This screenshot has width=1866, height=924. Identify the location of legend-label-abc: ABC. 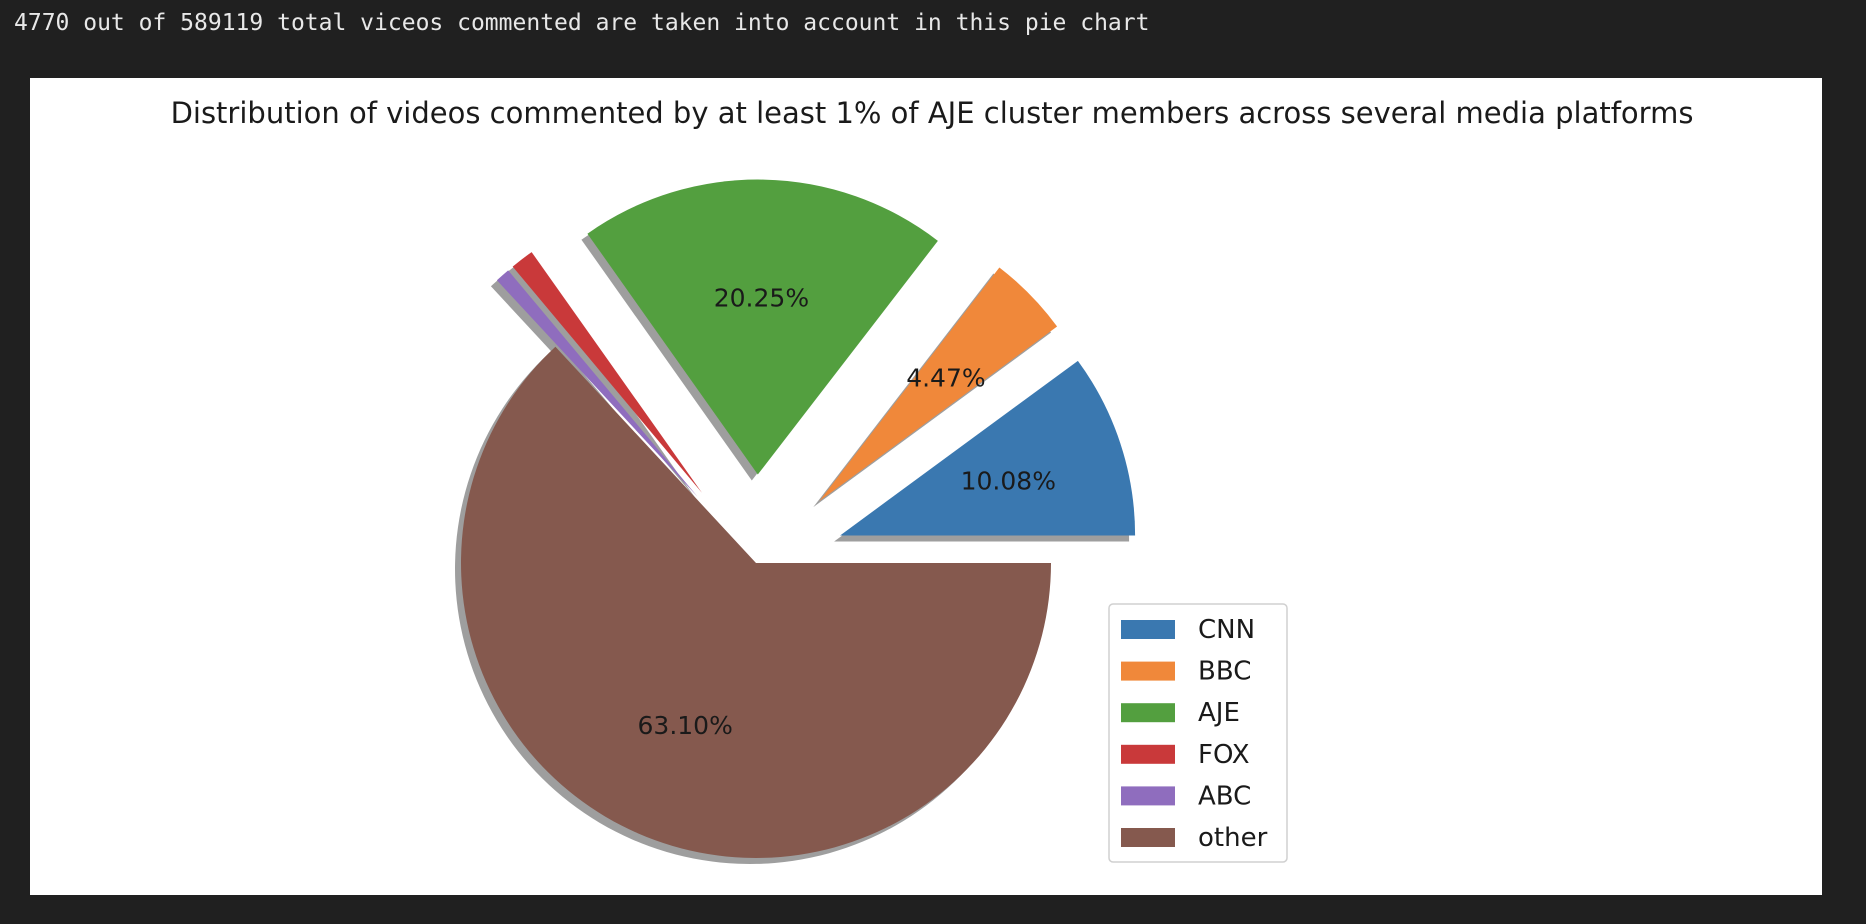
(1224, 796).